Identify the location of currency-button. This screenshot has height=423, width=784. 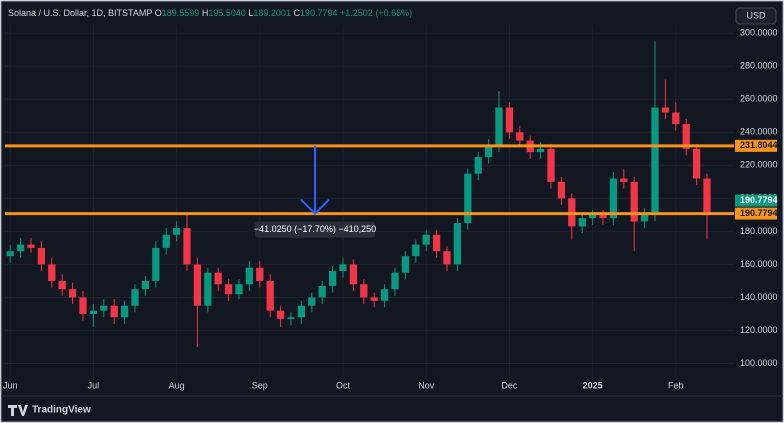
(756, 16).